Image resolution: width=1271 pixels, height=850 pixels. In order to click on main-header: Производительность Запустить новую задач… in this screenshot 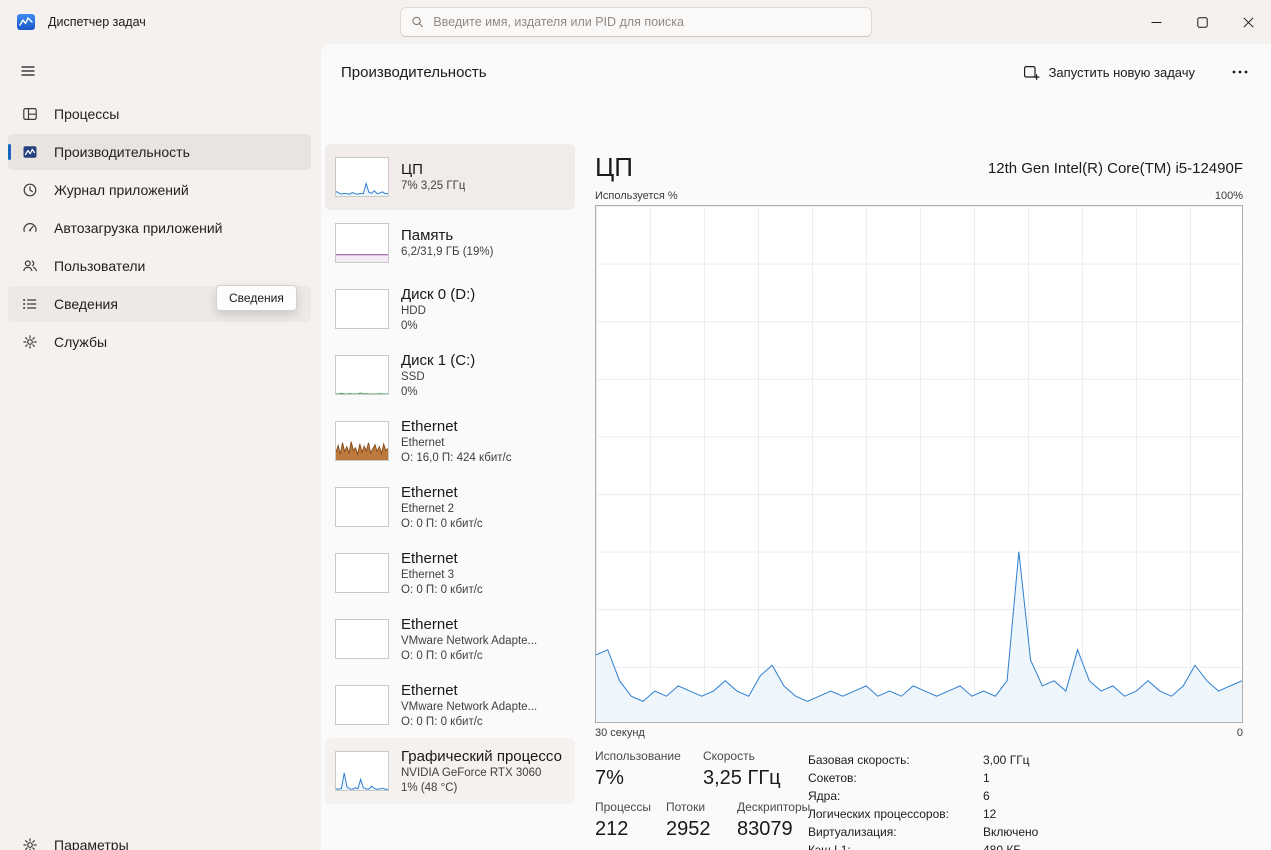, I will do `click(796, 72)`.